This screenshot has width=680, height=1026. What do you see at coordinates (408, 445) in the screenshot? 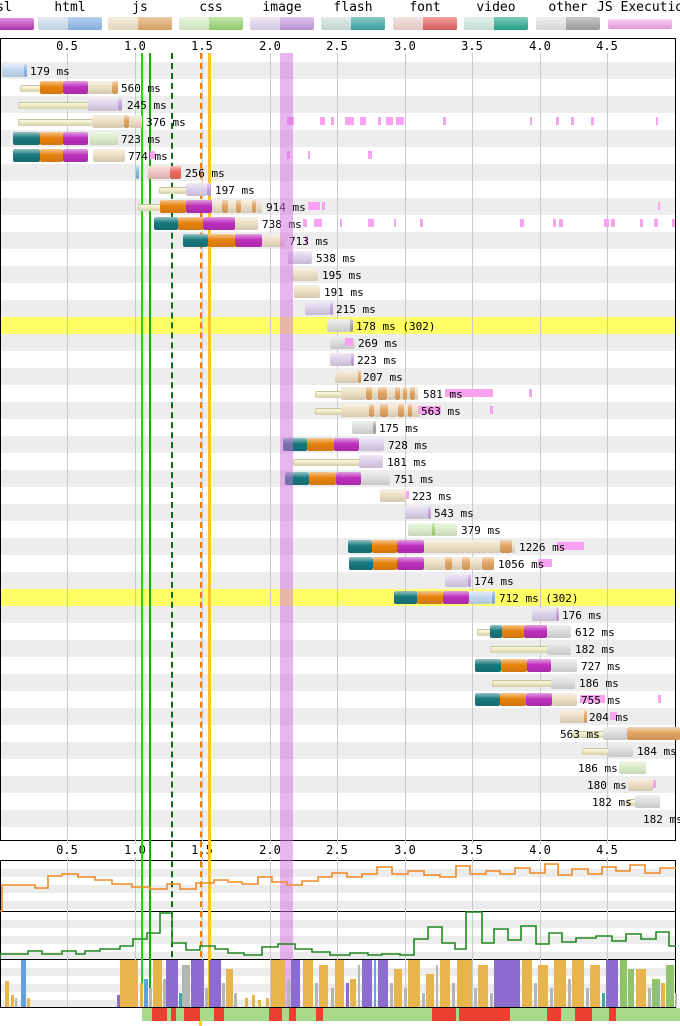
I see `request-time-label: 728 ms` at bounding box center [408, 445].